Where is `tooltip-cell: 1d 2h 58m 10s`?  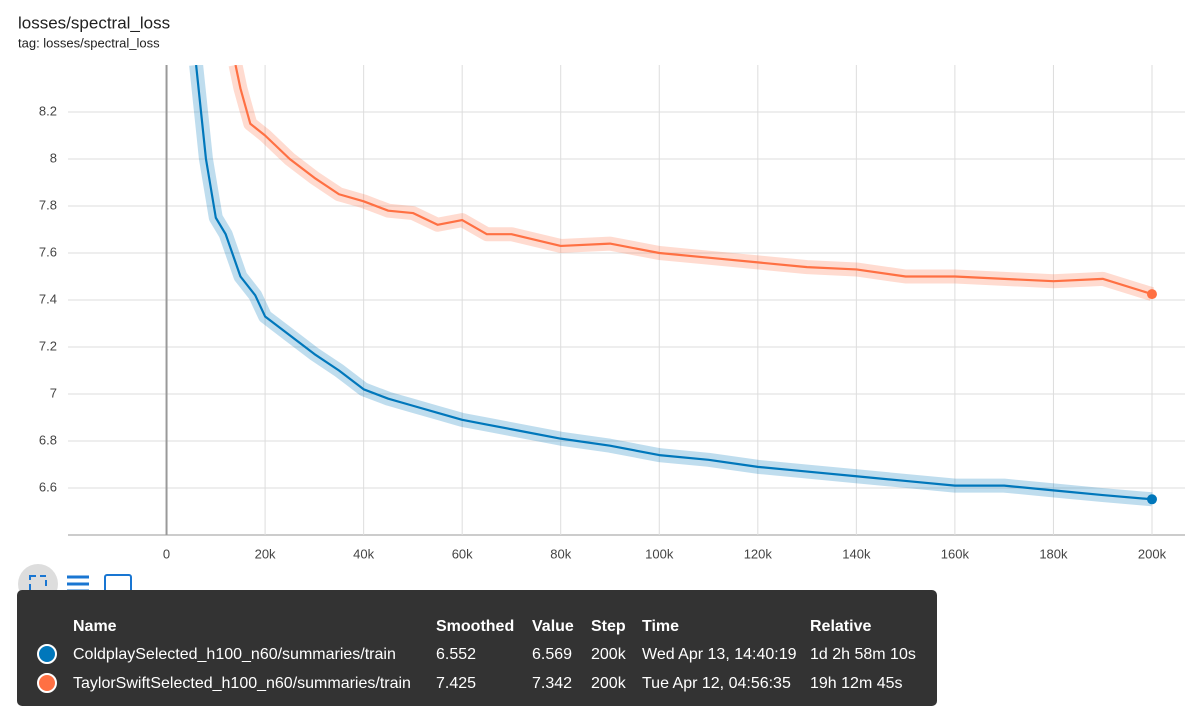
tooltip-cell: 1d 2h 58m 10s is located at coordinates (863, 654).